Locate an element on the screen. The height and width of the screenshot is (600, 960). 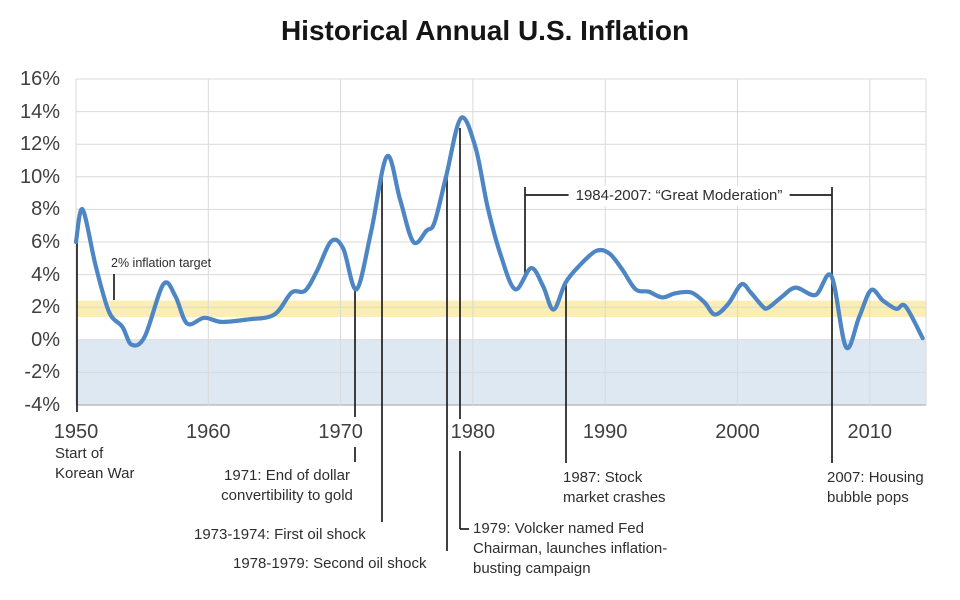
y-tick-12%: 12% is located at coordinates (39, 144).